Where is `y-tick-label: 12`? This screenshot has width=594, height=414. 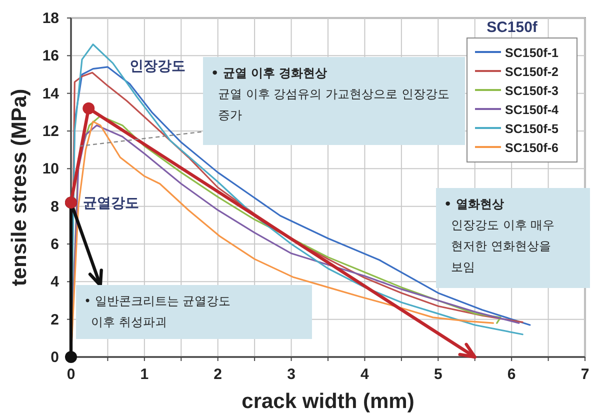 y-tick-label: 12 is located at coordinates (50, 131).